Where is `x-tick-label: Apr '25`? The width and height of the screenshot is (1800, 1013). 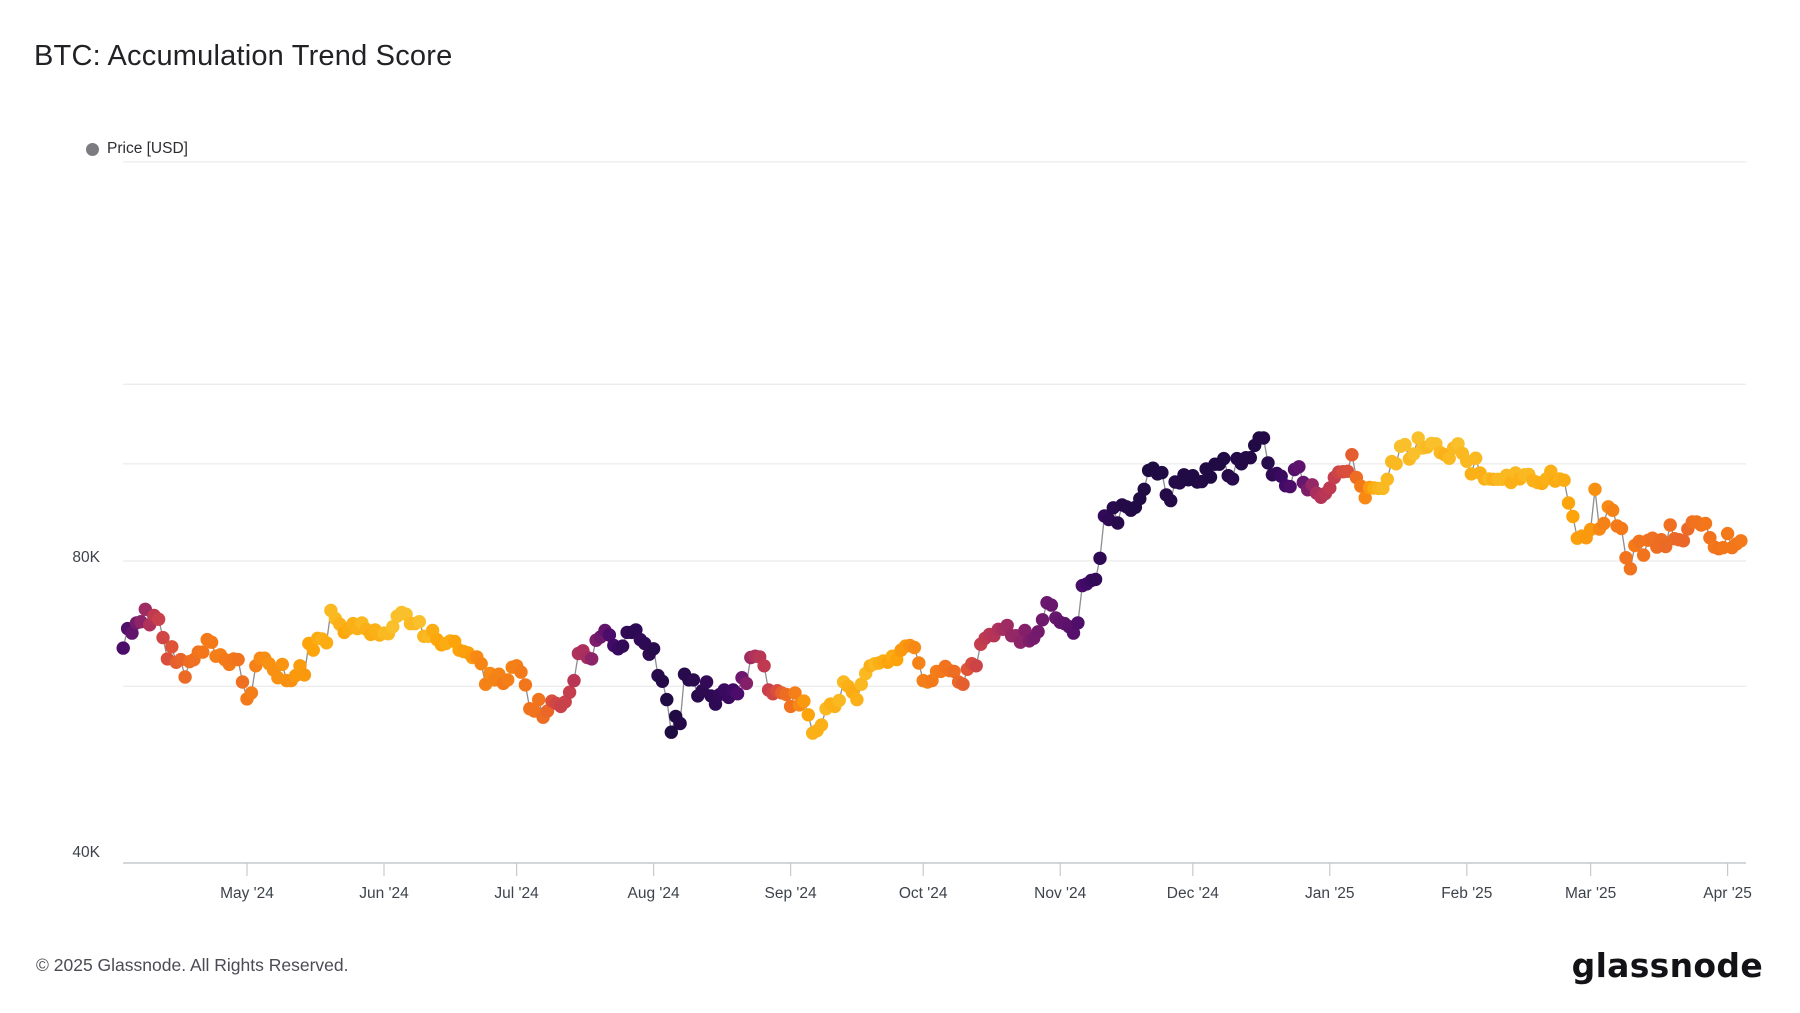 x-tick-label: Apr '25 is located at coordinates (1727, 893).